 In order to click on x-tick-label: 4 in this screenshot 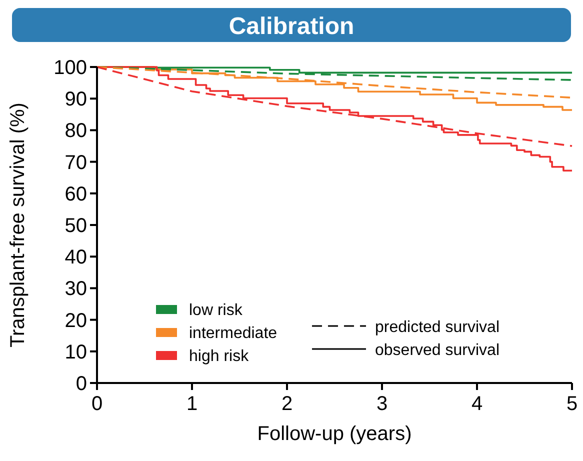, I will do `click(477, 404)`.